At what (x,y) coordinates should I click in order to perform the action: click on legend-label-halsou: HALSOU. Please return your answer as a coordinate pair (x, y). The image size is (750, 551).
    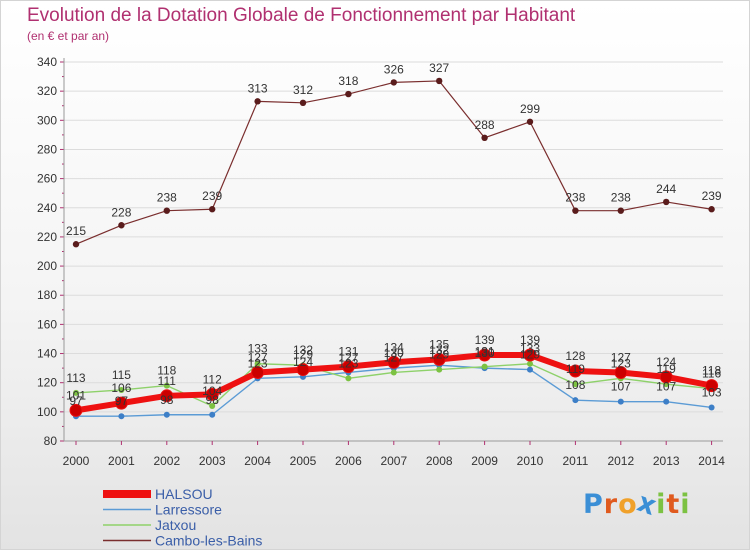
    Looking at the image, I should click on (184, 494).